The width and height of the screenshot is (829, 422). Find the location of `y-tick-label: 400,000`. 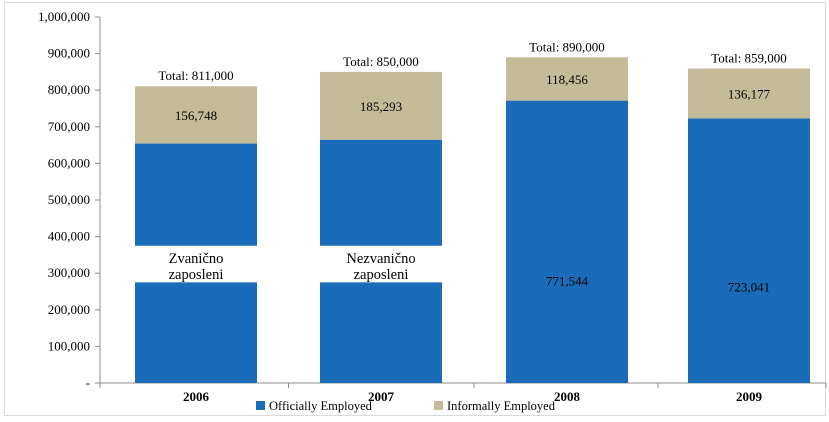

y-tick-label: 400,000 is located at coordinates (69, 236).